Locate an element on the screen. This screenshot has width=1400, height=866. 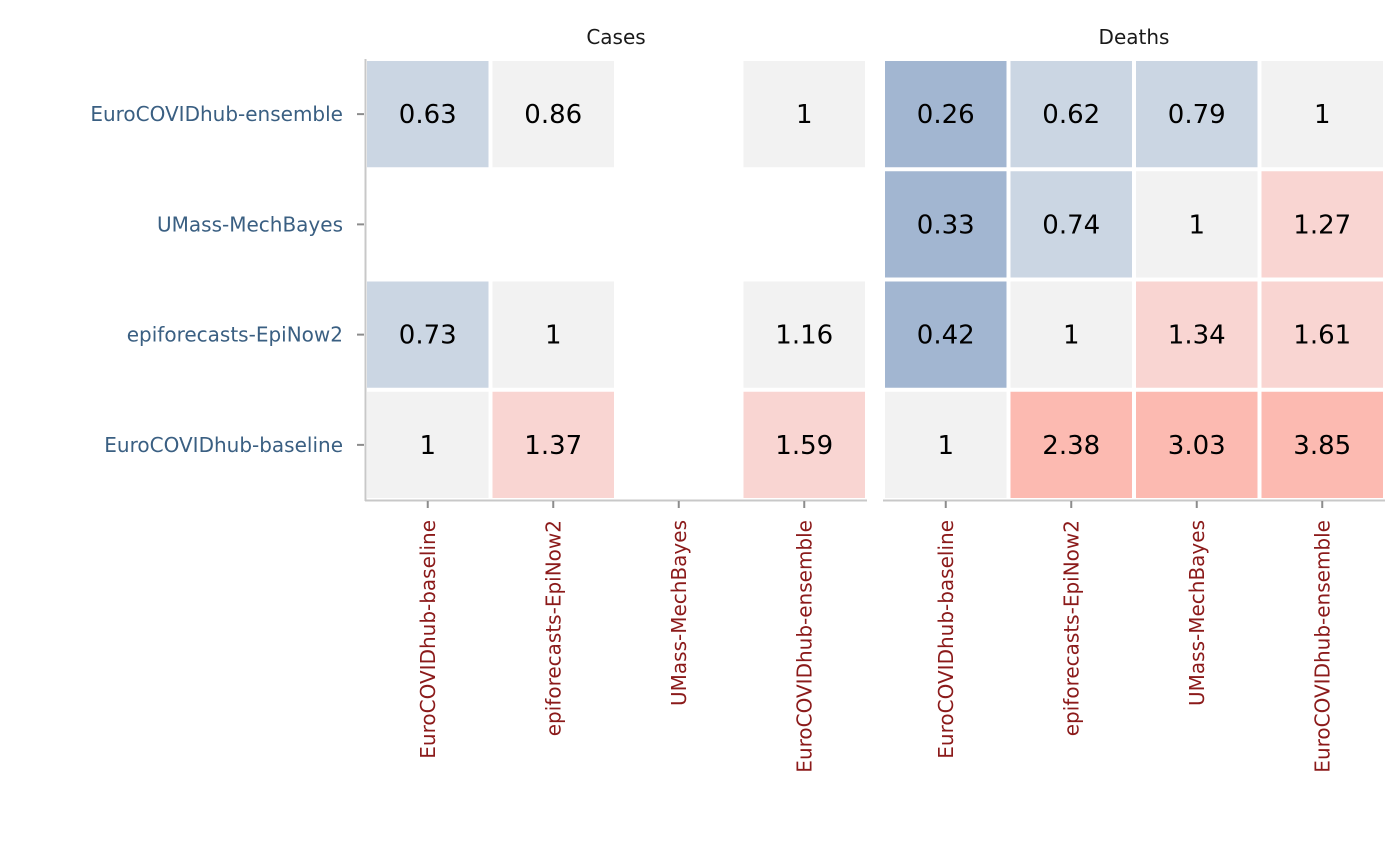
cell-value-label: 0.33 is located at coordinates (946, 225).